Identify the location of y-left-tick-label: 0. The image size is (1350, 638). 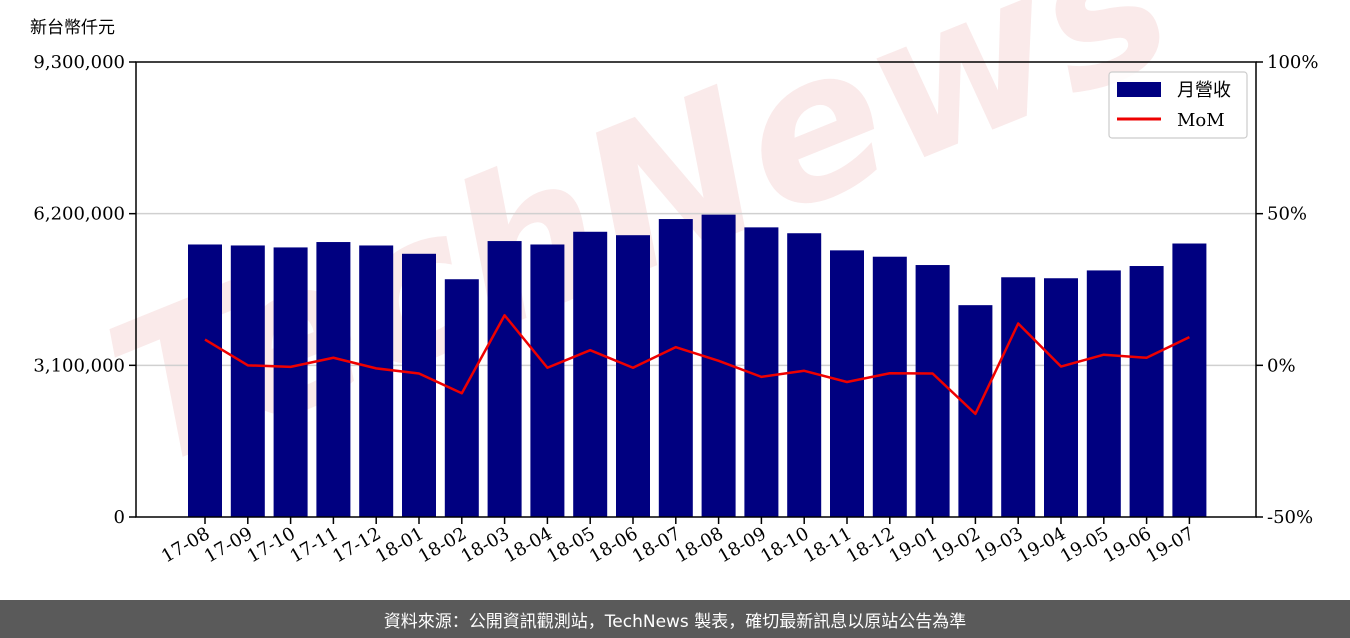
(119, 517).